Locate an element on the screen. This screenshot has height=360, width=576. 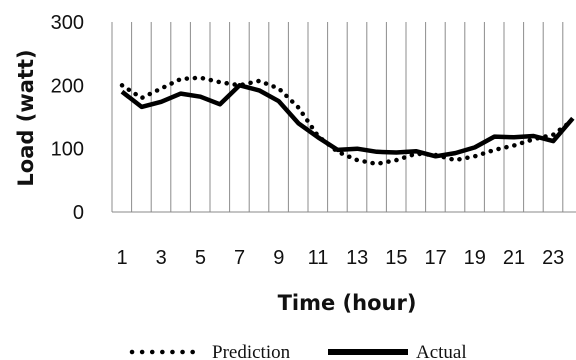
legend: Prediction Actual is located at coordinates (298, 351).